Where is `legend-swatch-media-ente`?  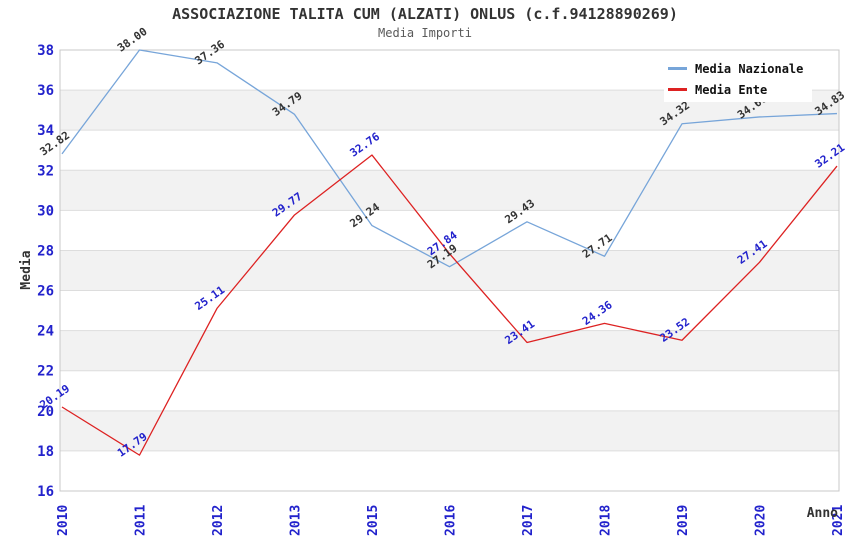 legend-swatch-media-ente is located at coordinates (677, 89).